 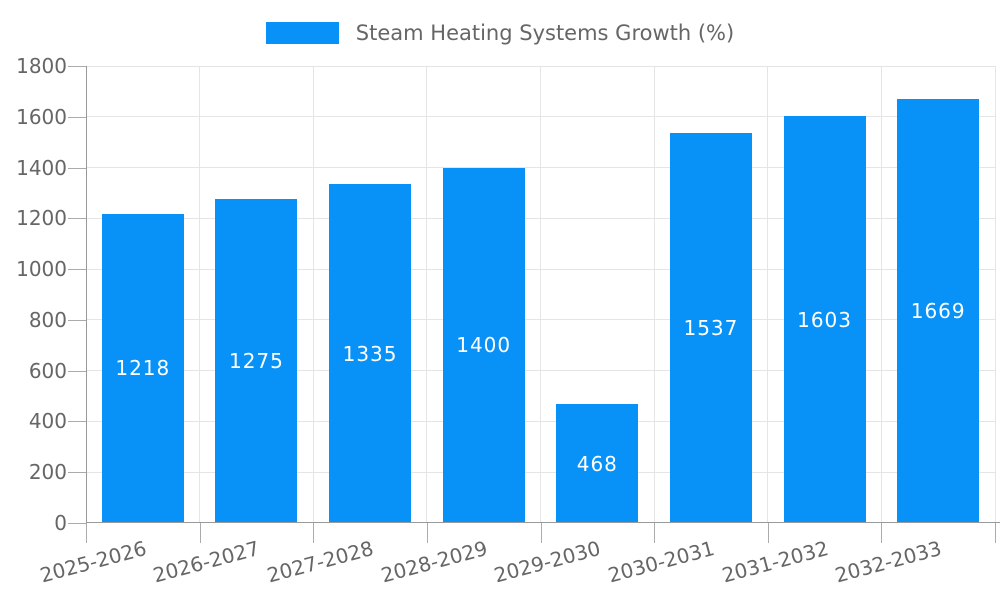 I want to click on y-tick-label: 1400, so click(x=41, y=167).